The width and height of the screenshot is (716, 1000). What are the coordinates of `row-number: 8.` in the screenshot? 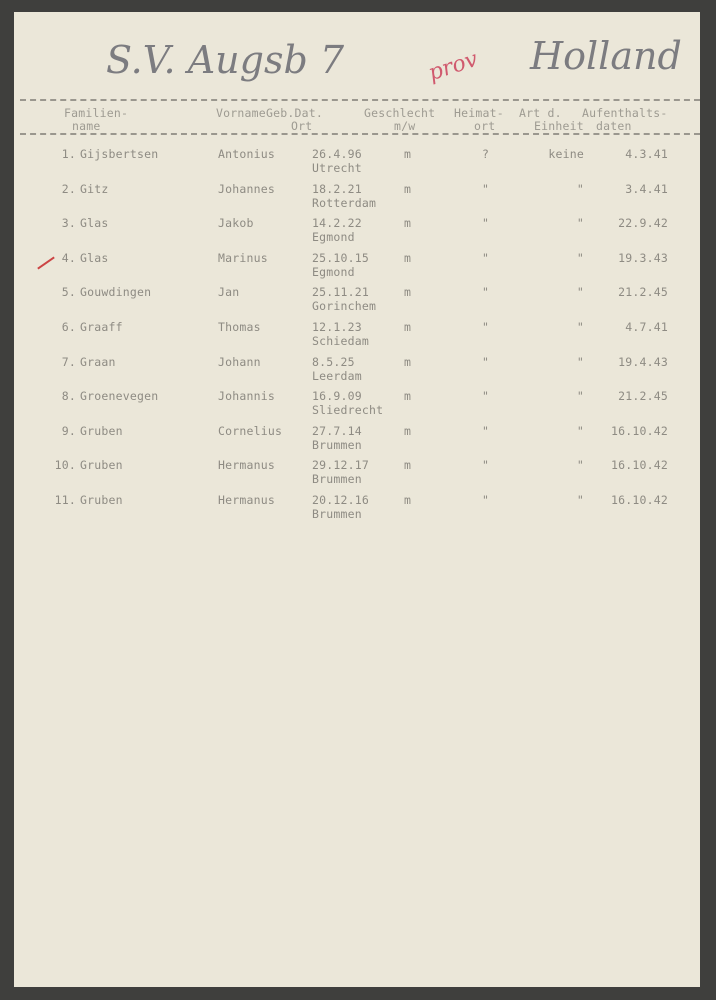 It's located at (68, 396).